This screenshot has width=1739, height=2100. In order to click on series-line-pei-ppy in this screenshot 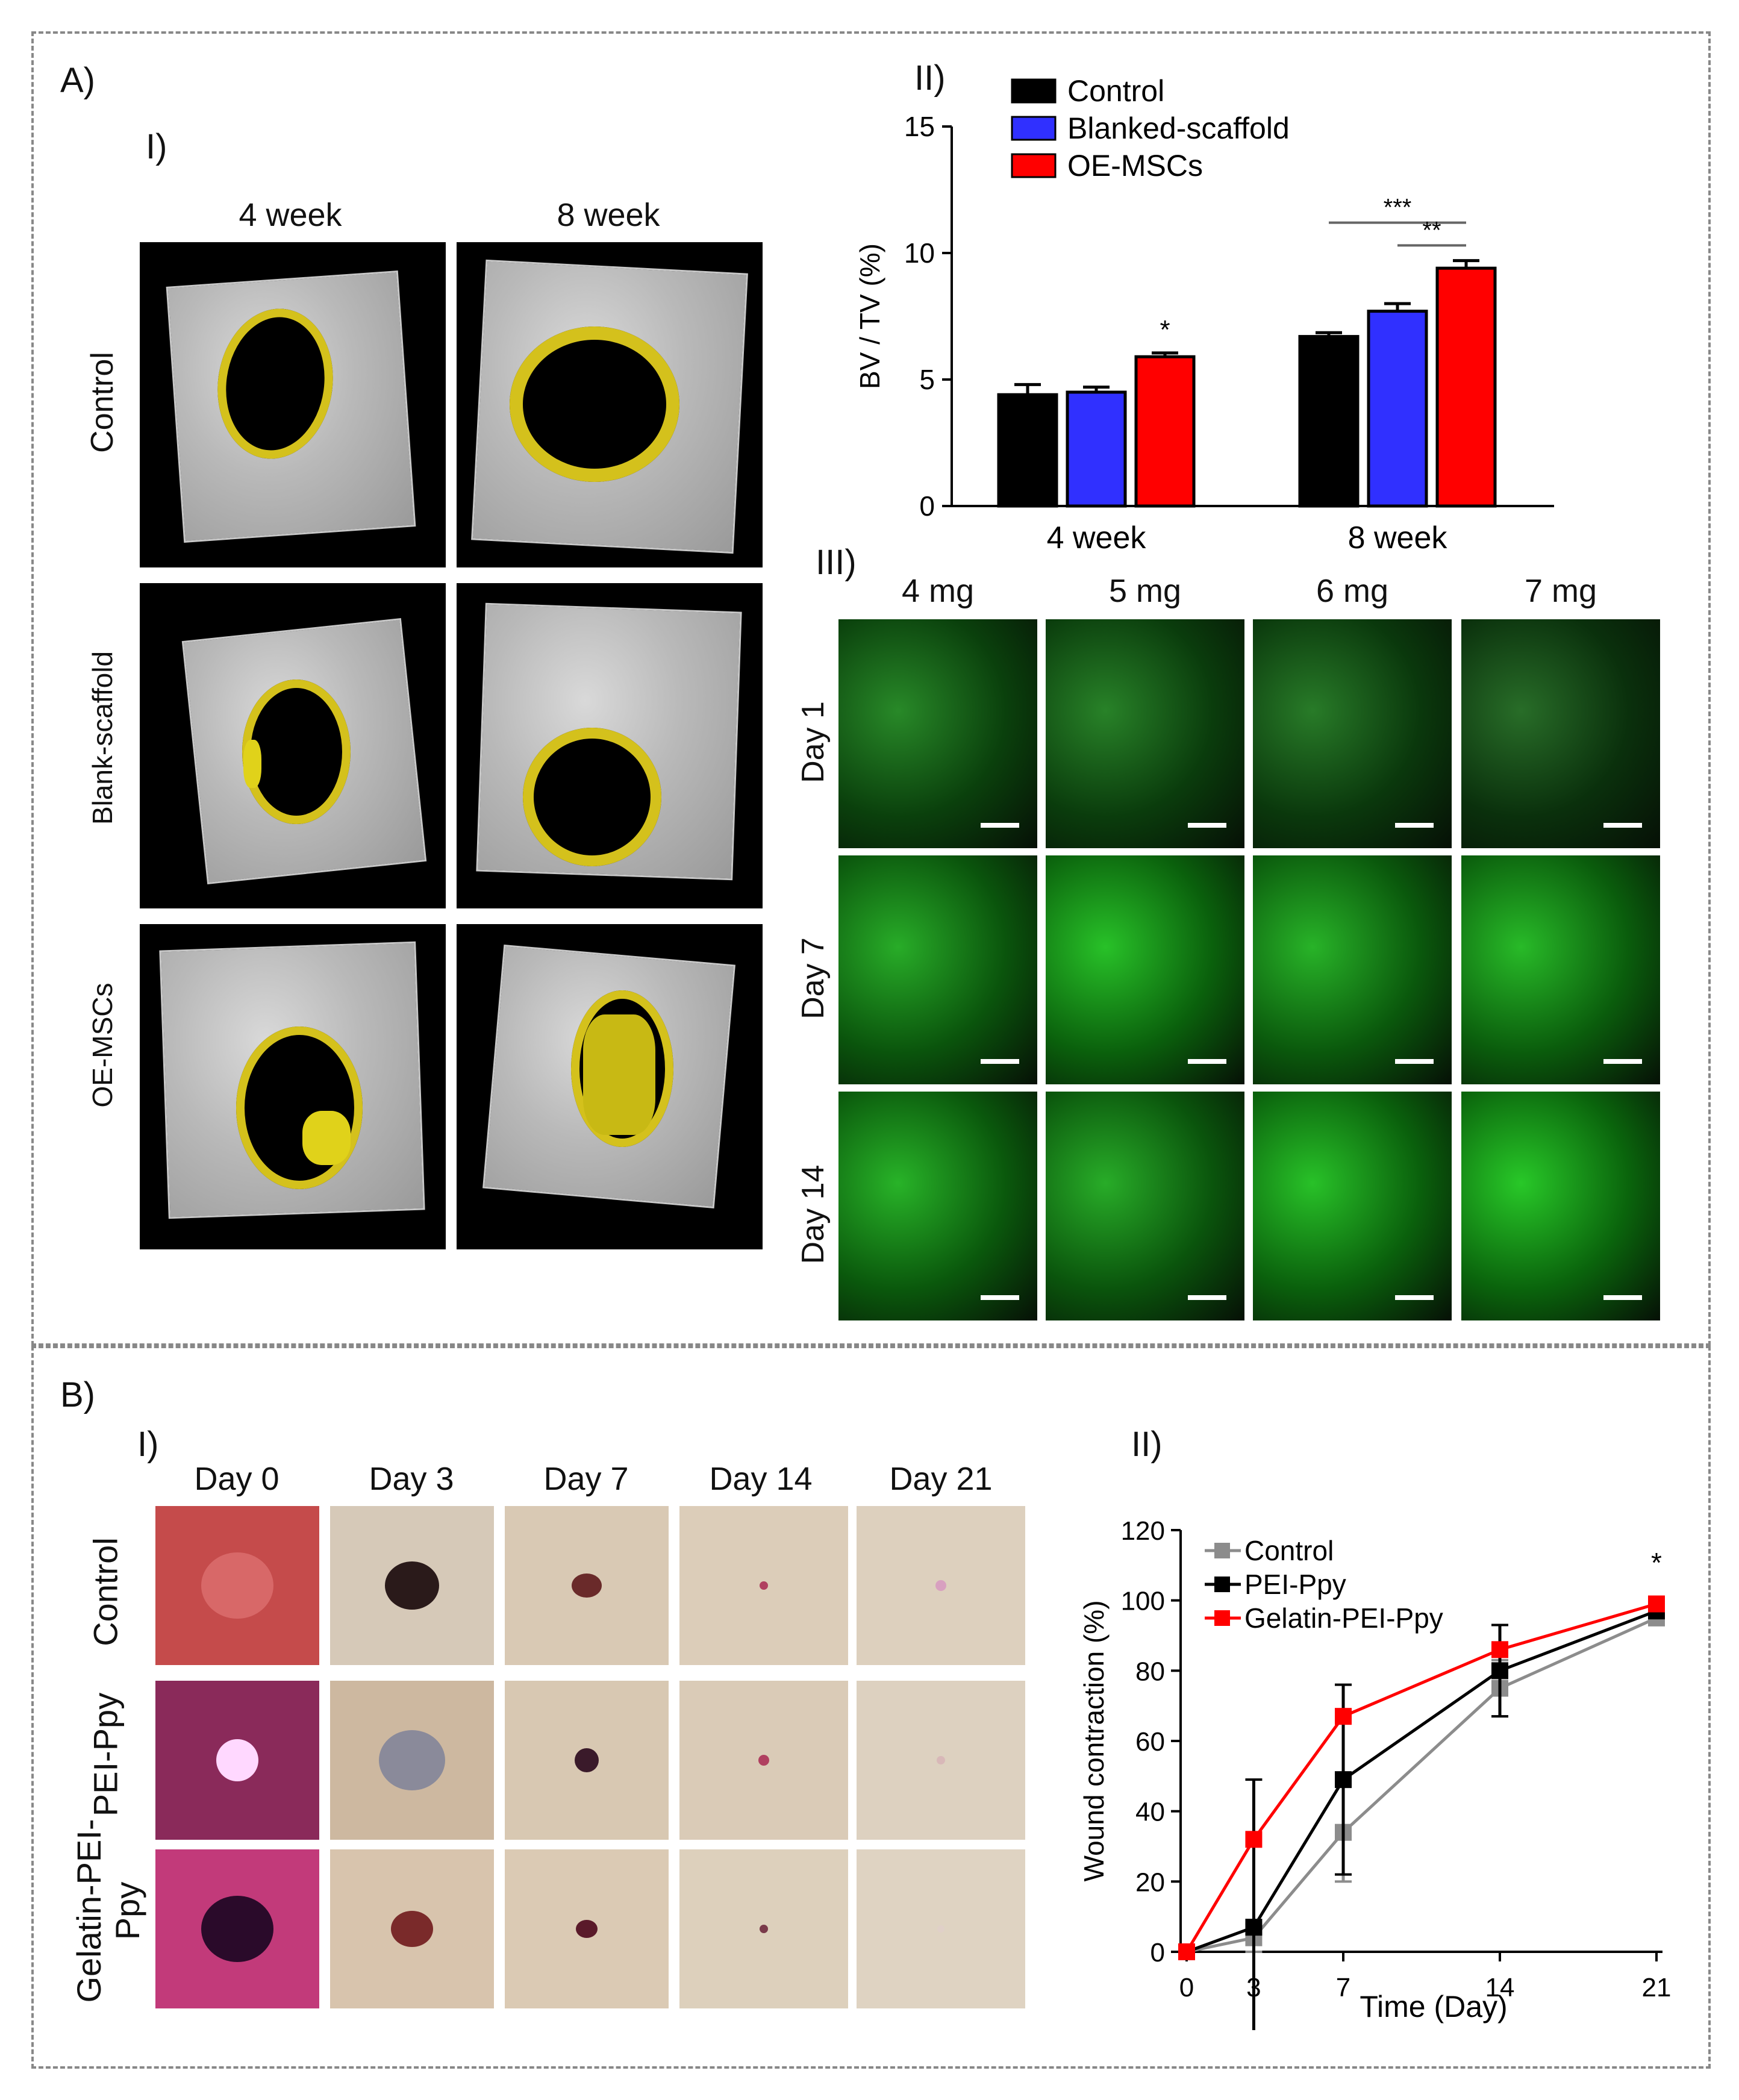, I will do `click(1422, 1782)`.